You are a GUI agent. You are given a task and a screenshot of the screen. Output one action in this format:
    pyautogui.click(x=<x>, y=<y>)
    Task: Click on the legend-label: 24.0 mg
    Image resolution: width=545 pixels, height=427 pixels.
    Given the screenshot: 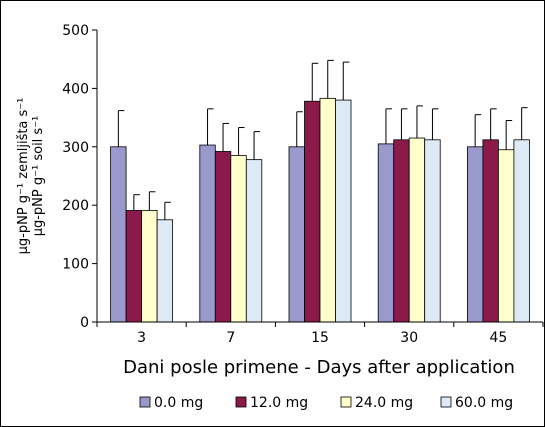 What is the action you would take?
    pyautogui.click(x=384, y=403)
    